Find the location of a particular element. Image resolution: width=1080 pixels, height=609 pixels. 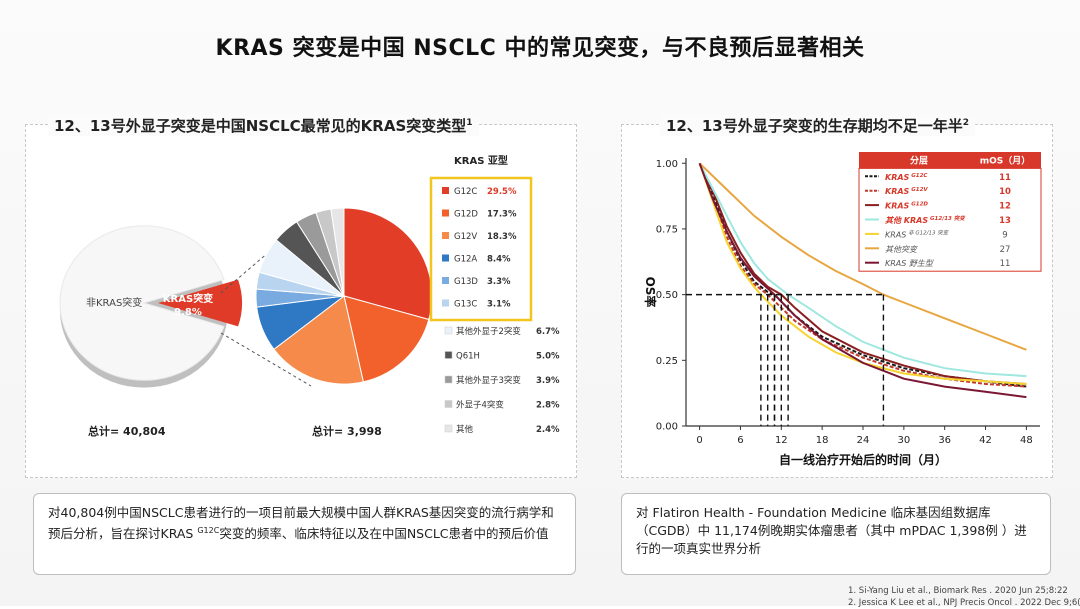

km-legend-mos-5: 27 is located at coordinates (1005, 250).